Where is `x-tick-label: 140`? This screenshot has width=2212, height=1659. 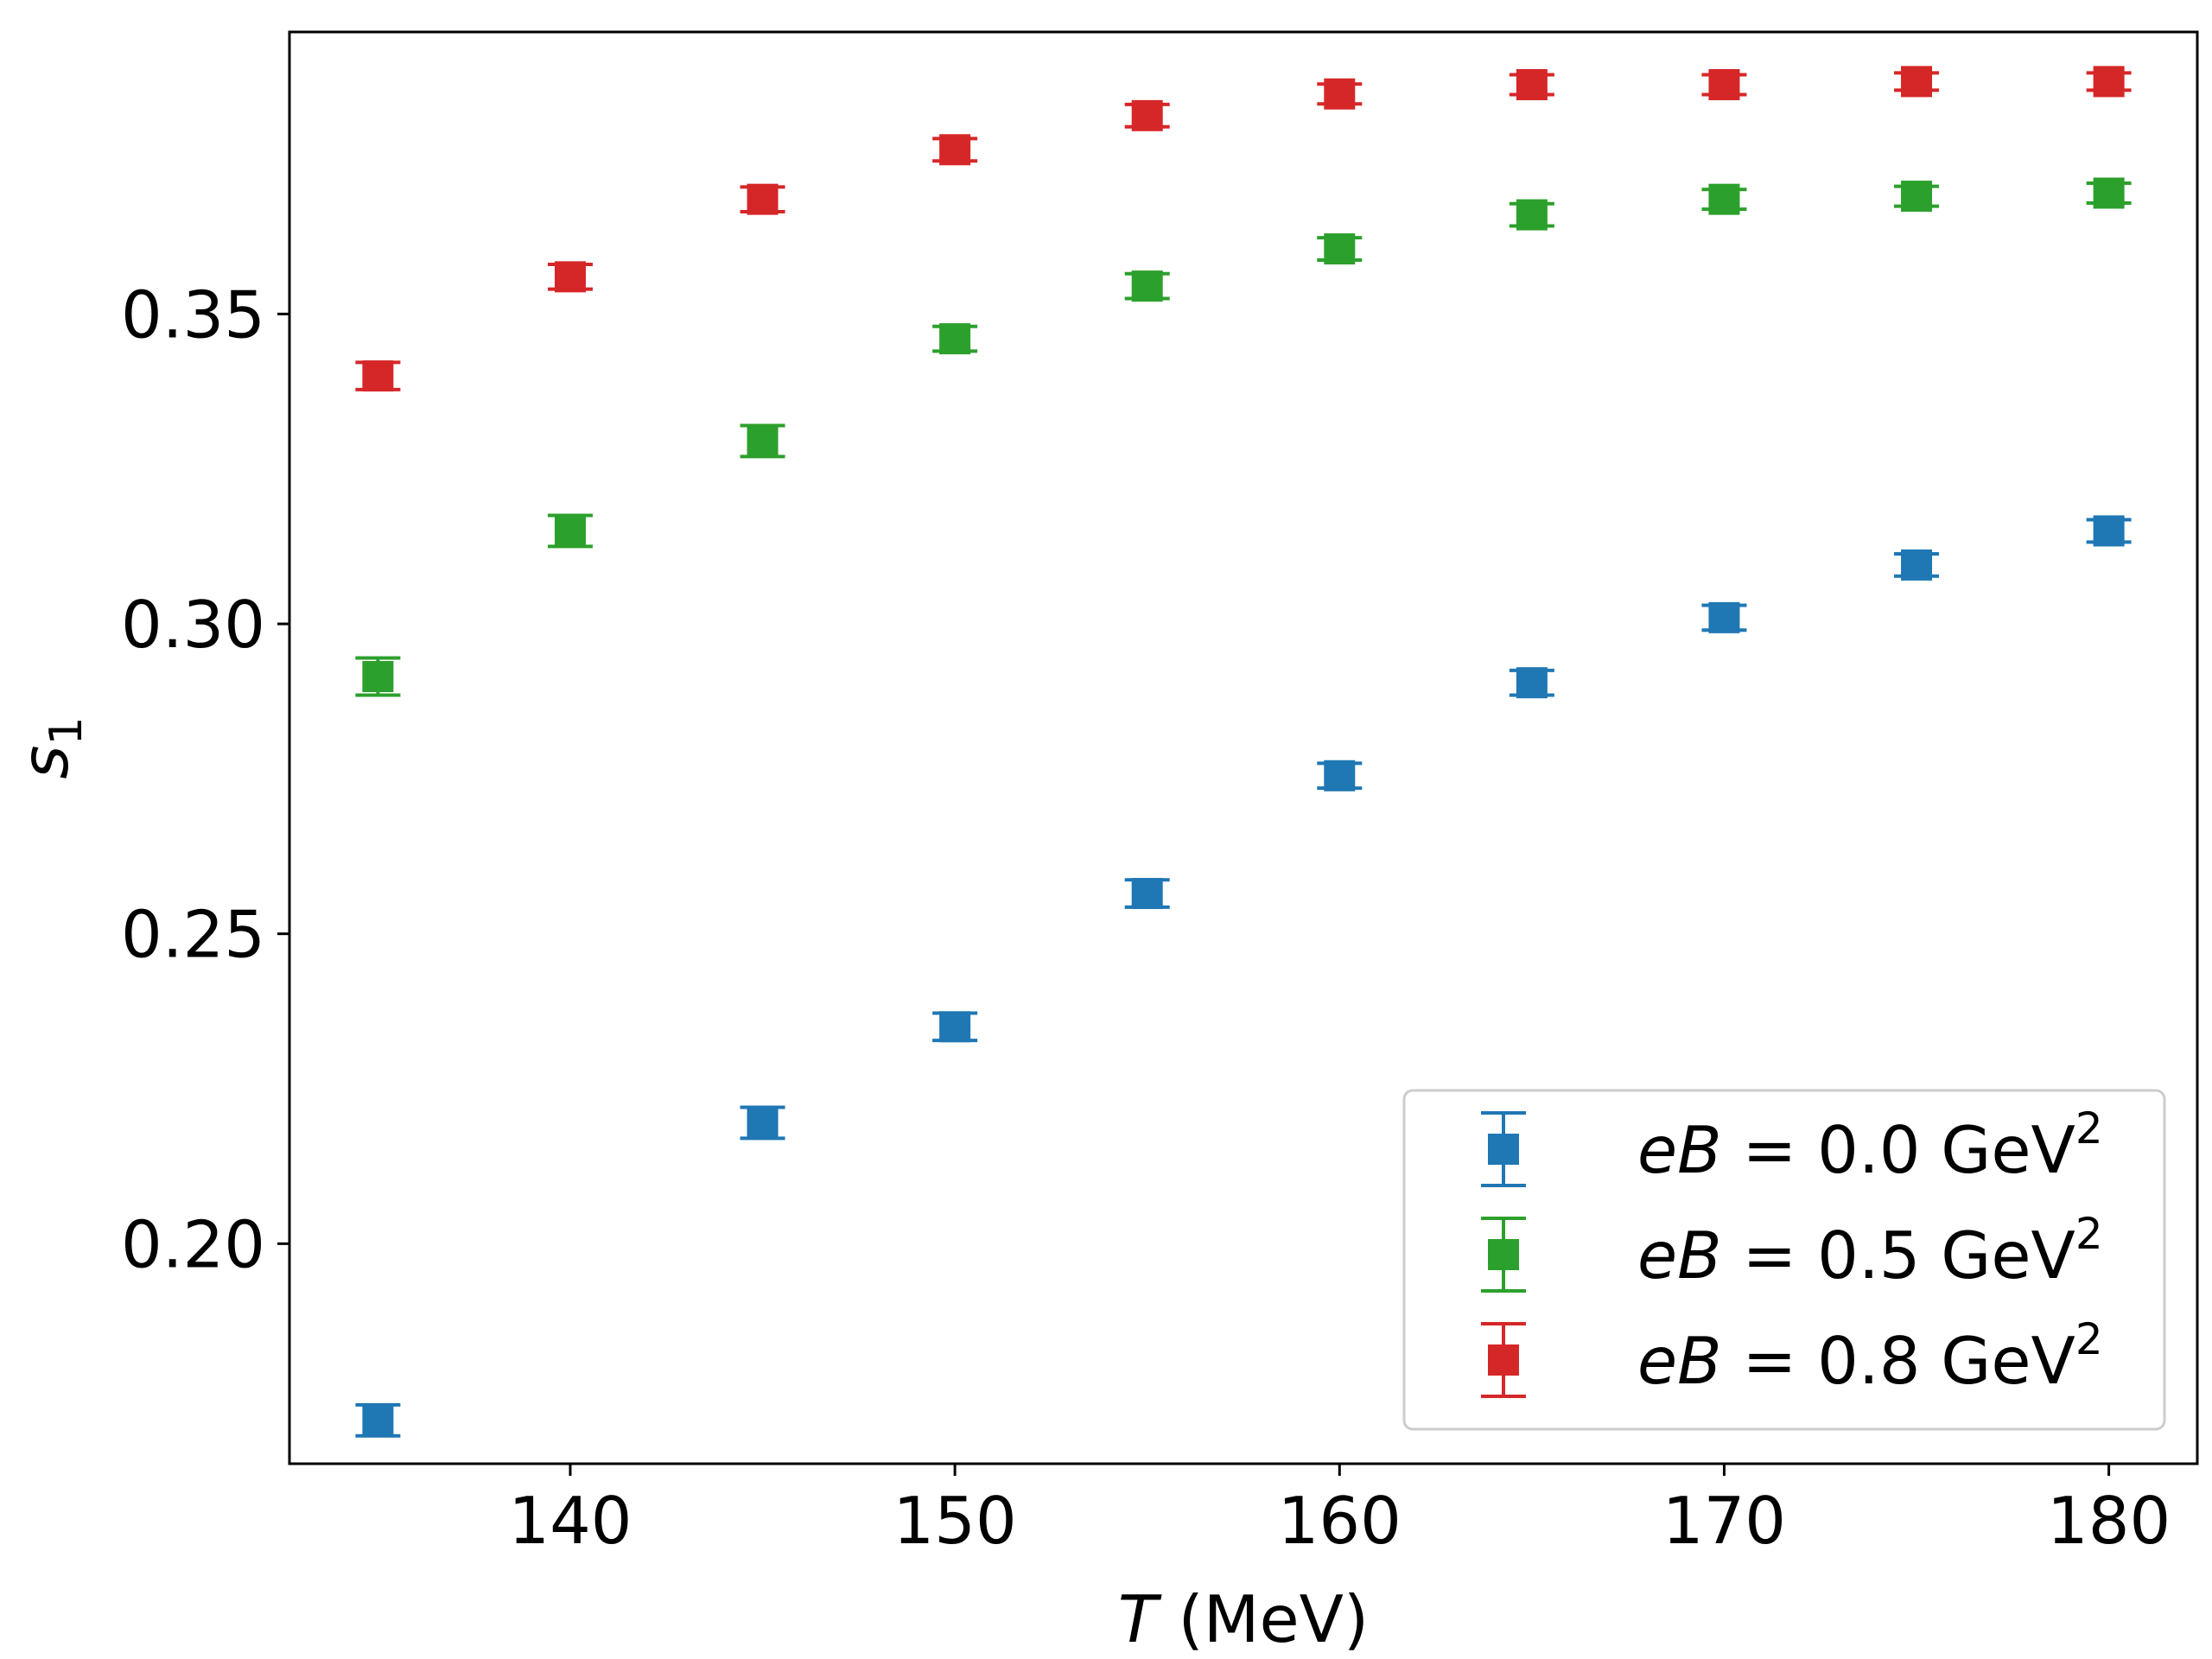
x-tick-label: 140 is located at coordinates (570, 1521).